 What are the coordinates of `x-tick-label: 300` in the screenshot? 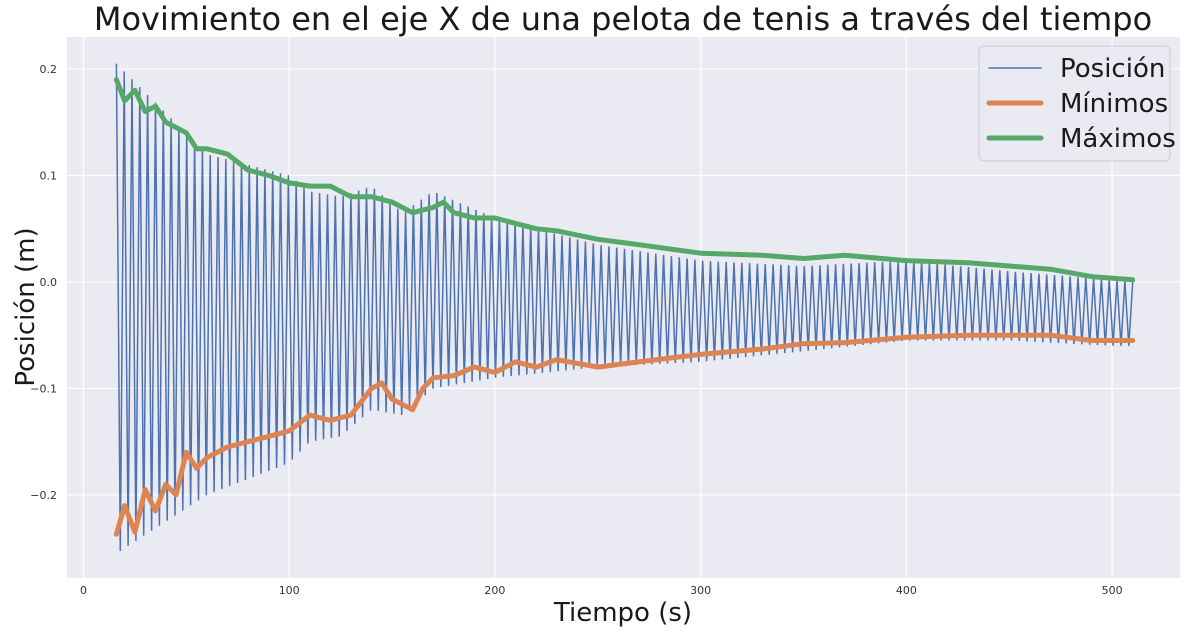 It's located at (700, 590).